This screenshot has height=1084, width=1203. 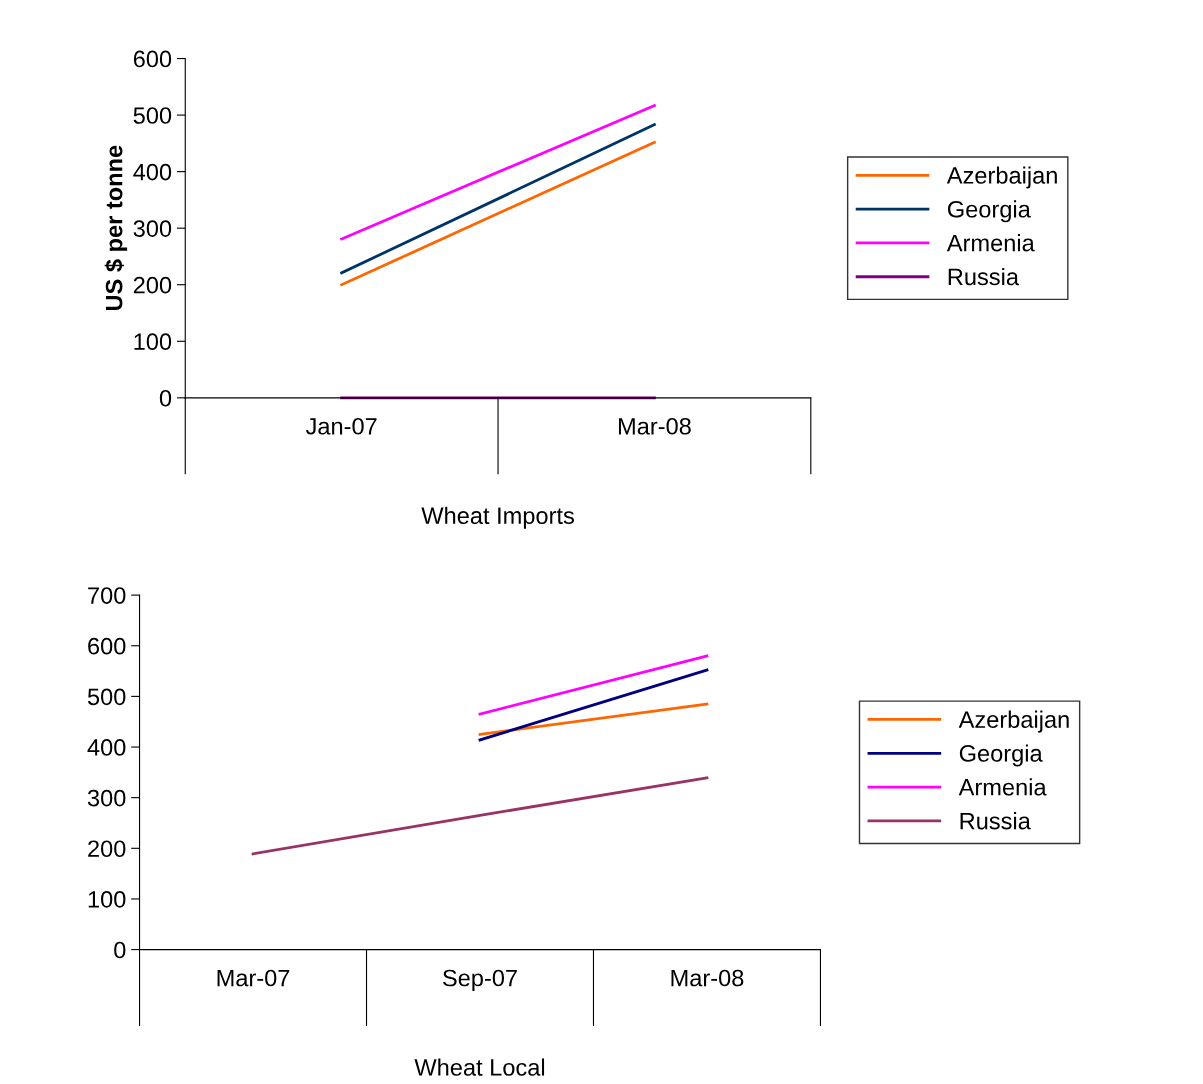 I want to click on y-tick-label: 700, so click(x=107, y=595).